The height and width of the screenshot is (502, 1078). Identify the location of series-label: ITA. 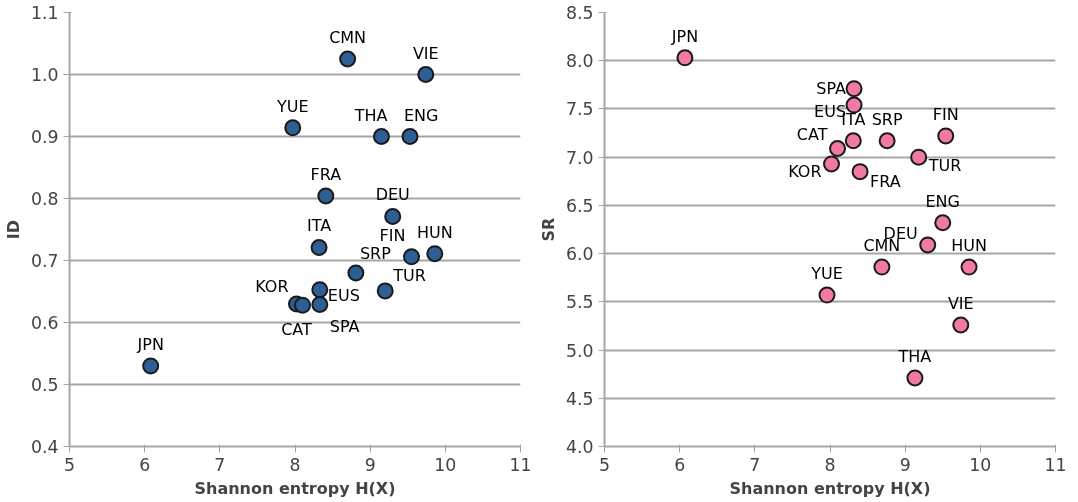
(319, 226).